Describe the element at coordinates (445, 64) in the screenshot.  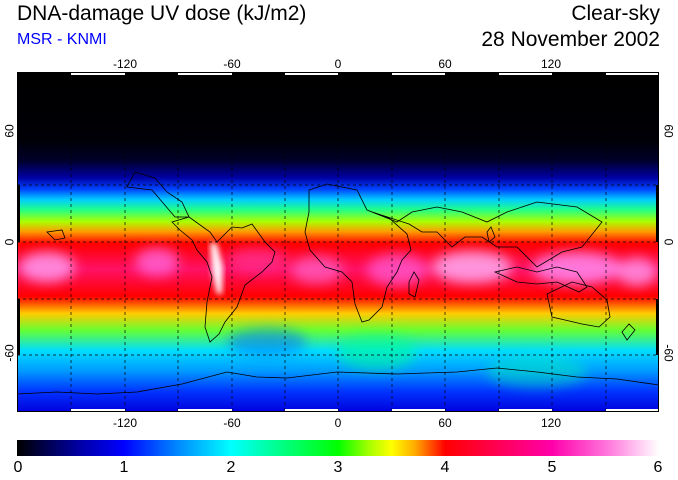
I see `lon-label-top: 60` at that location.